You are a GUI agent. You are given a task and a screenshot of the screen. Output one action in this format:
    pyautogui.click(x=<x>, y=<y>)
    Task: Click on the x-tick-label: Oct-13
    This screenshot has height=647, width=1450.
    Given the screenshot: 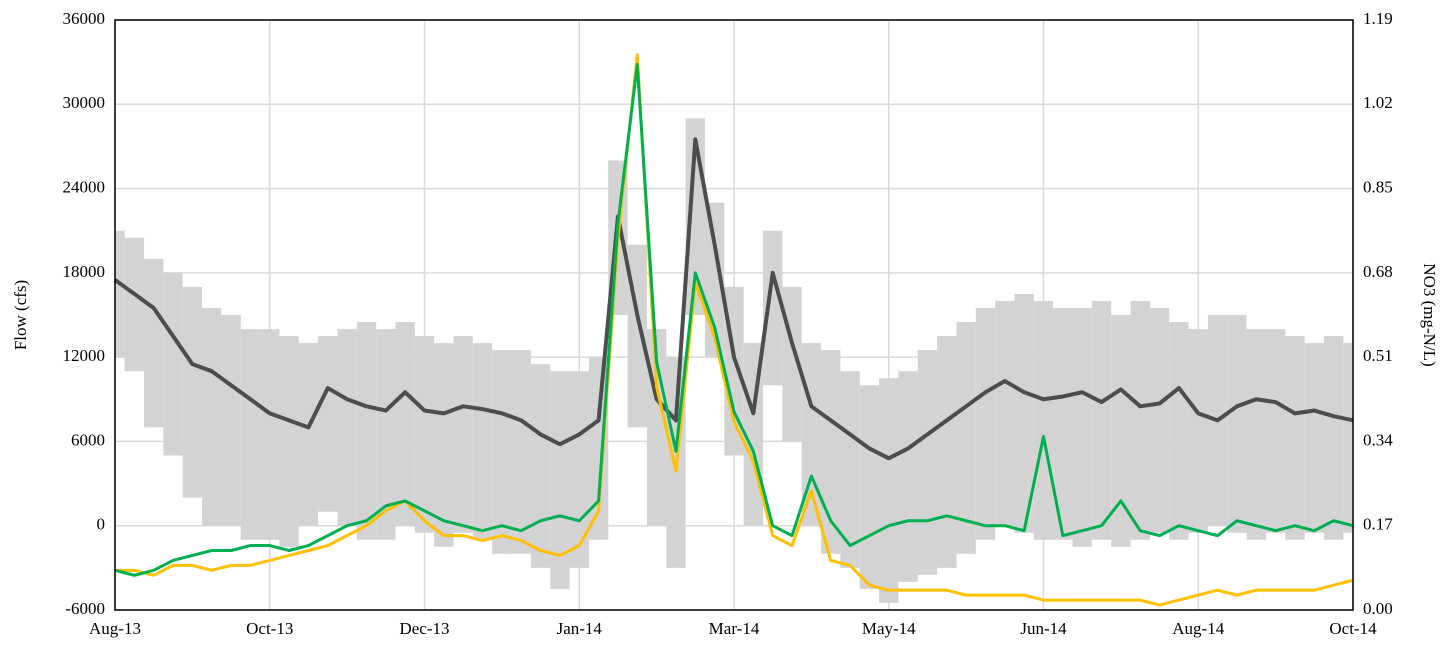 What is the action you would take?
    pyautogui.click(x=269, y=628)
    